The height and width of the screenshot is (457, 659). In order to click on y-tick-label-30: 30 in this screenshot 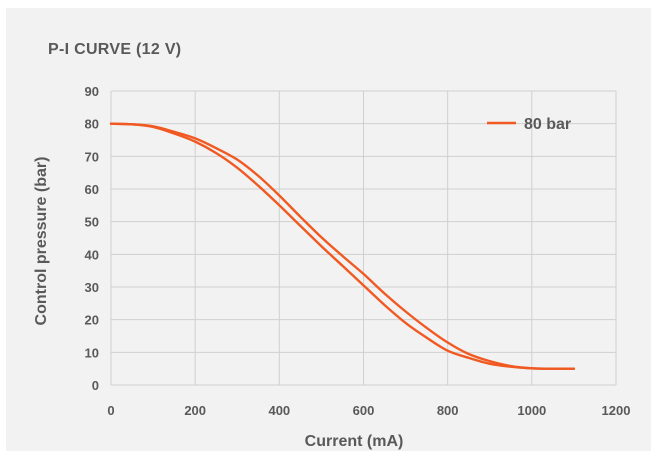, I will do `click(92, 287)`.